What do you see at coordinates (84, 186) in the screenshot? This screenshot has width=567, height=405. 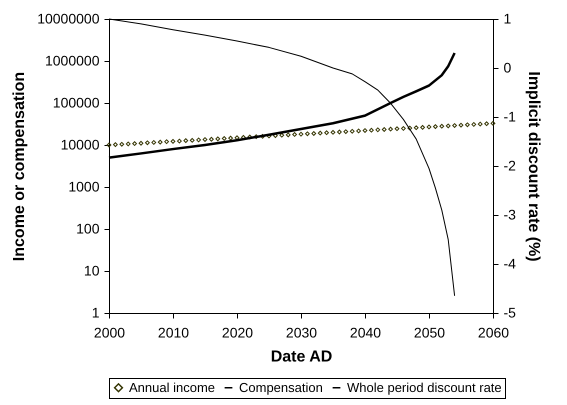 I see `y-tick-label: 1000` at bounding box center [84, 186].